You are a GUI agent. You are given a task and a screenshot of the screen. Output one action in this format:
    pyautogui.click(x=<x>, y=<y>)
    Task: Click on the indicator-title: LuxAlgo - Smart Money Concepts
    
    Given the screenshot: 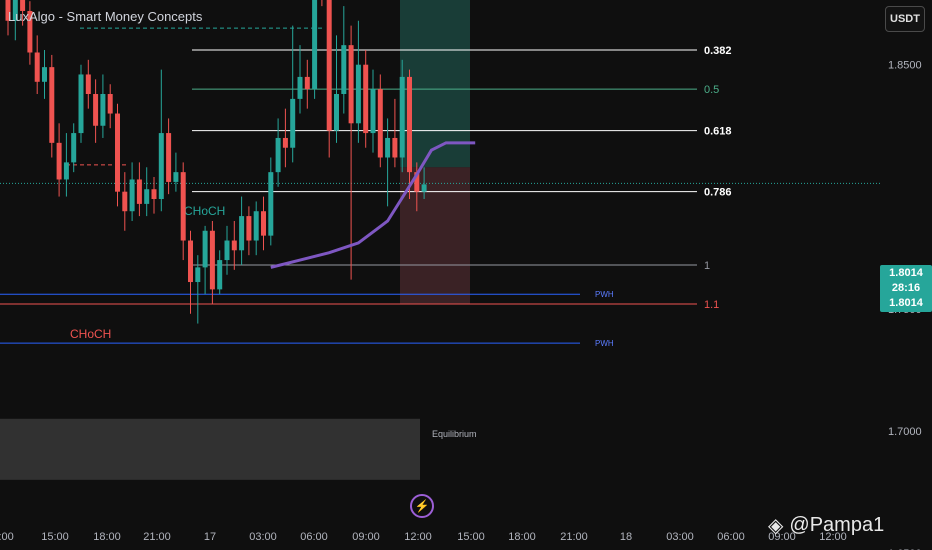 What is the action you would take?
    pyautogui.click(x=105, y=16)
    